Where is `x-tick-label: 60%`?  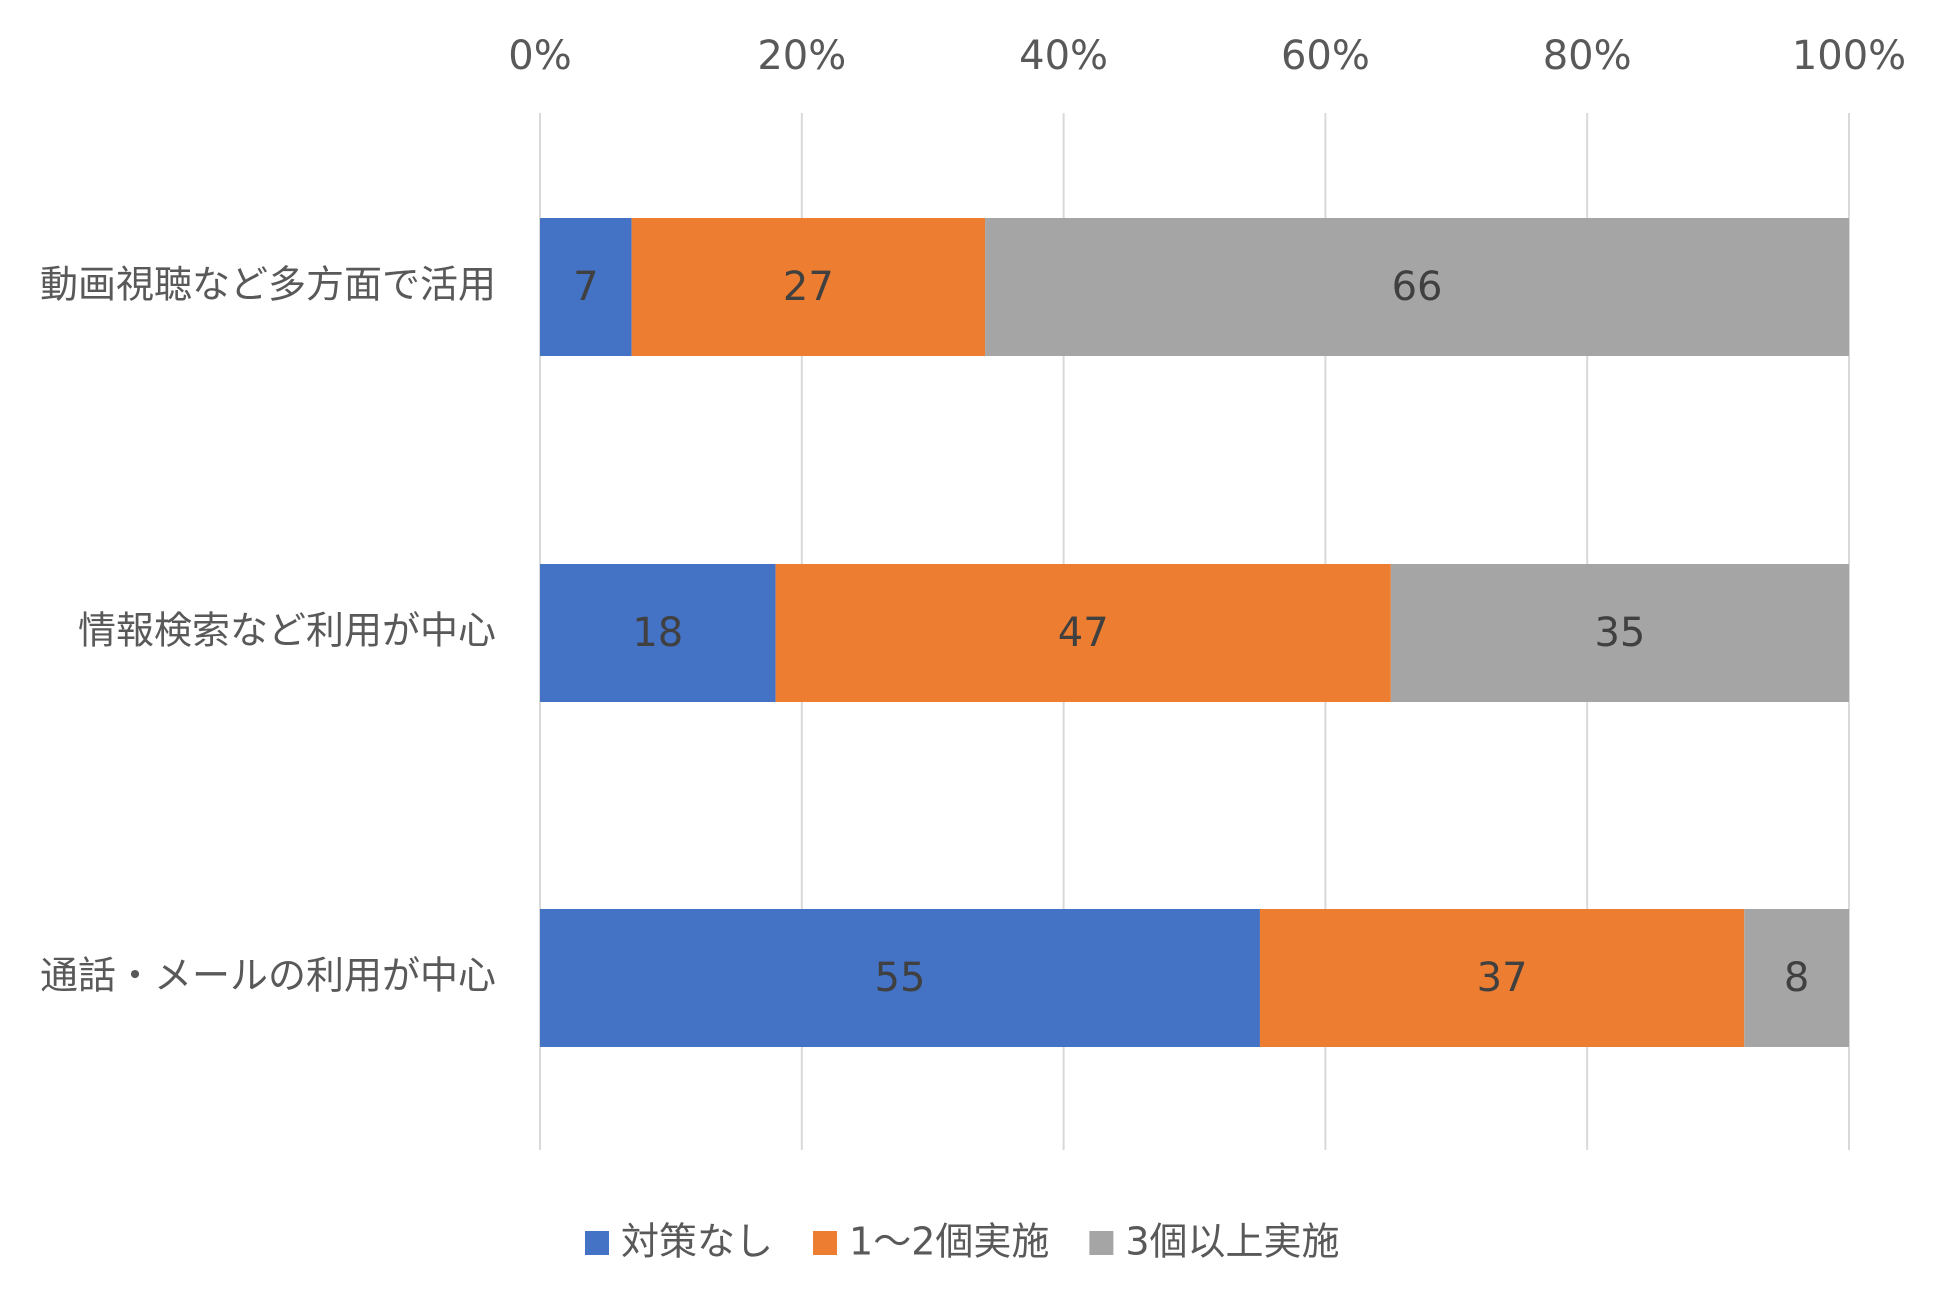 x-tick-label: 60% is located at coordinates (1325, 56).